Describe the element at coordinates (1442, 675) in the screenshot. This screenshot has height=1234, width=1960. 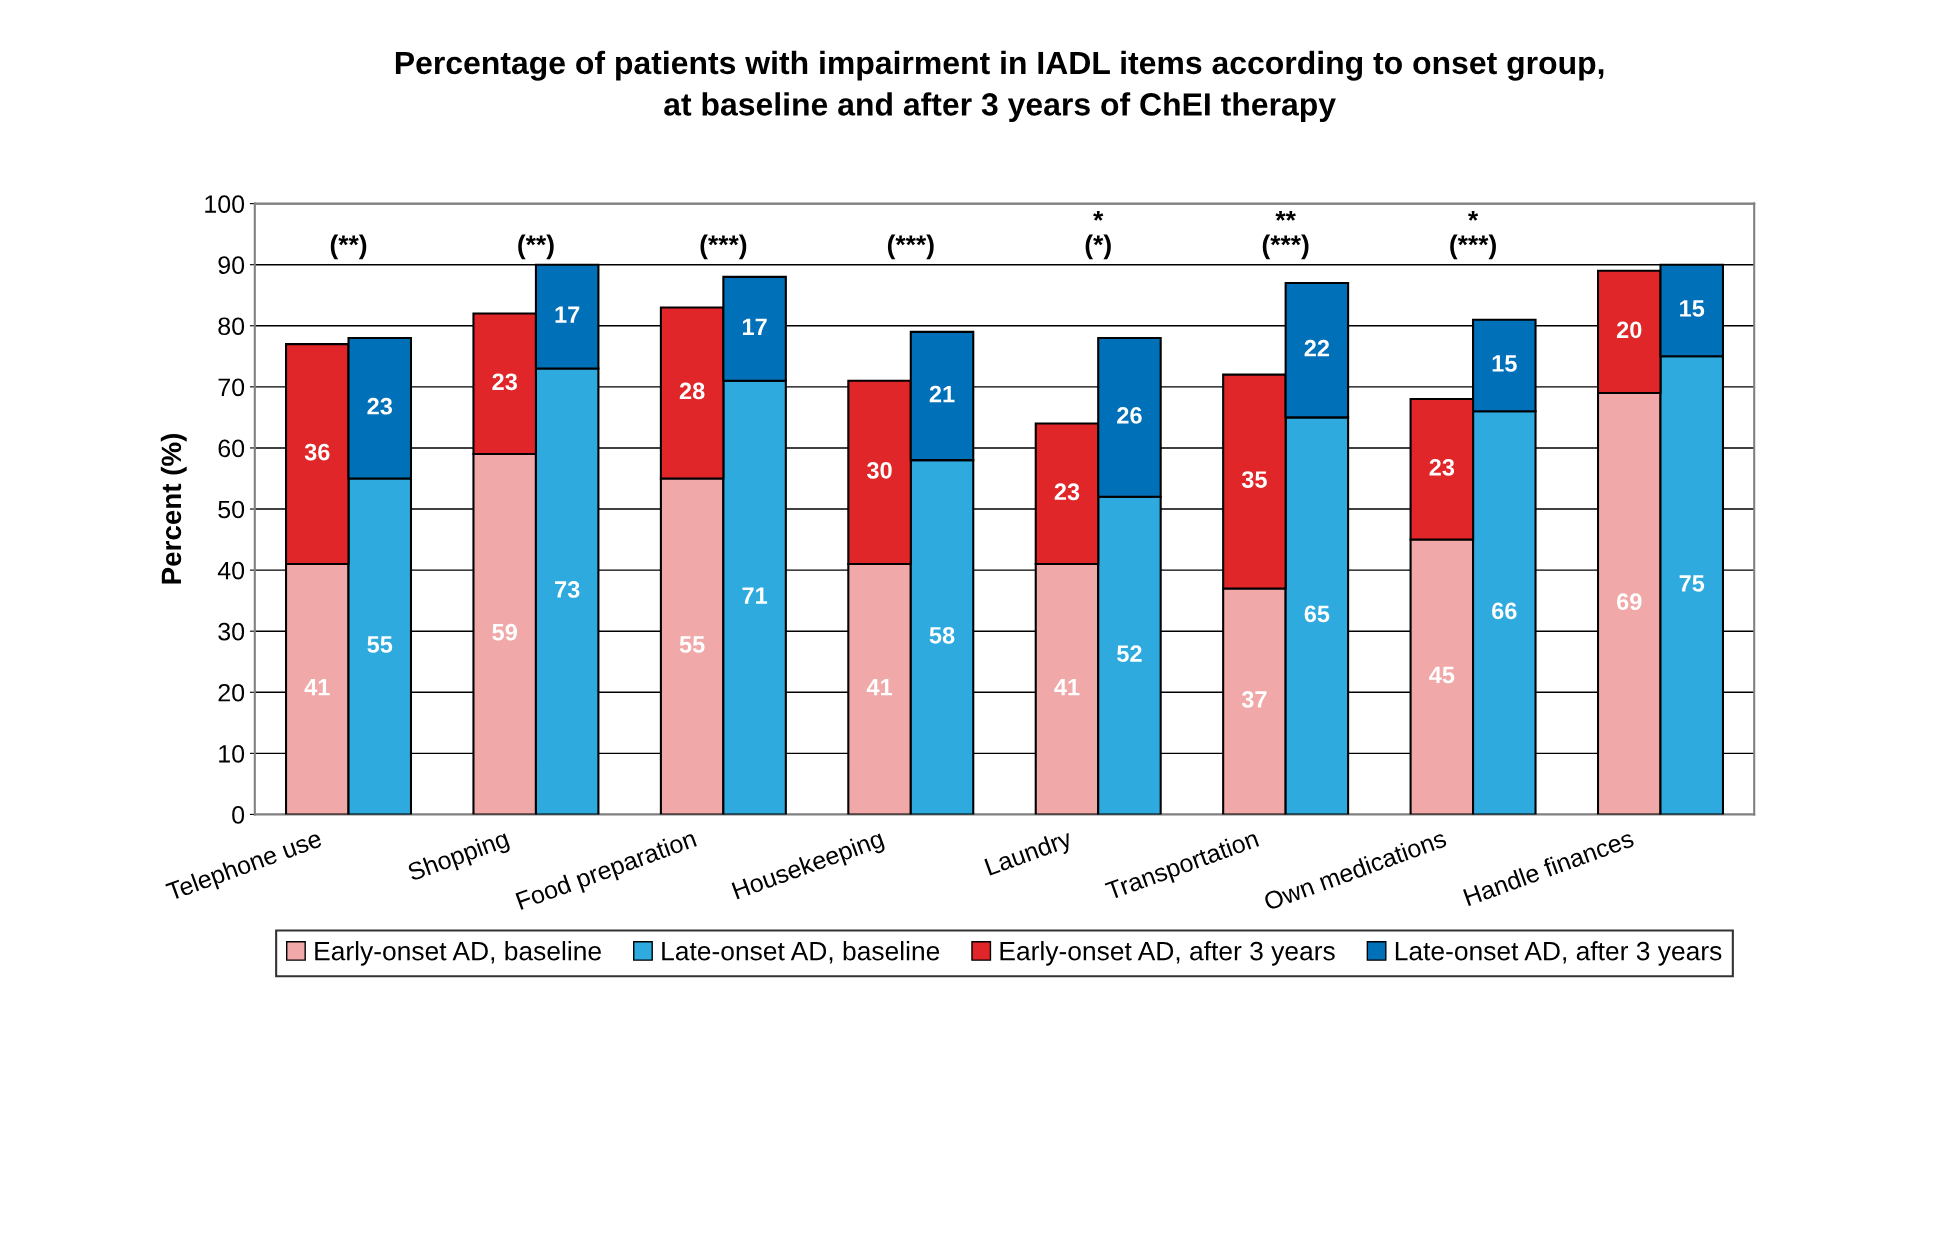
I see `data-label: 45` at that location.